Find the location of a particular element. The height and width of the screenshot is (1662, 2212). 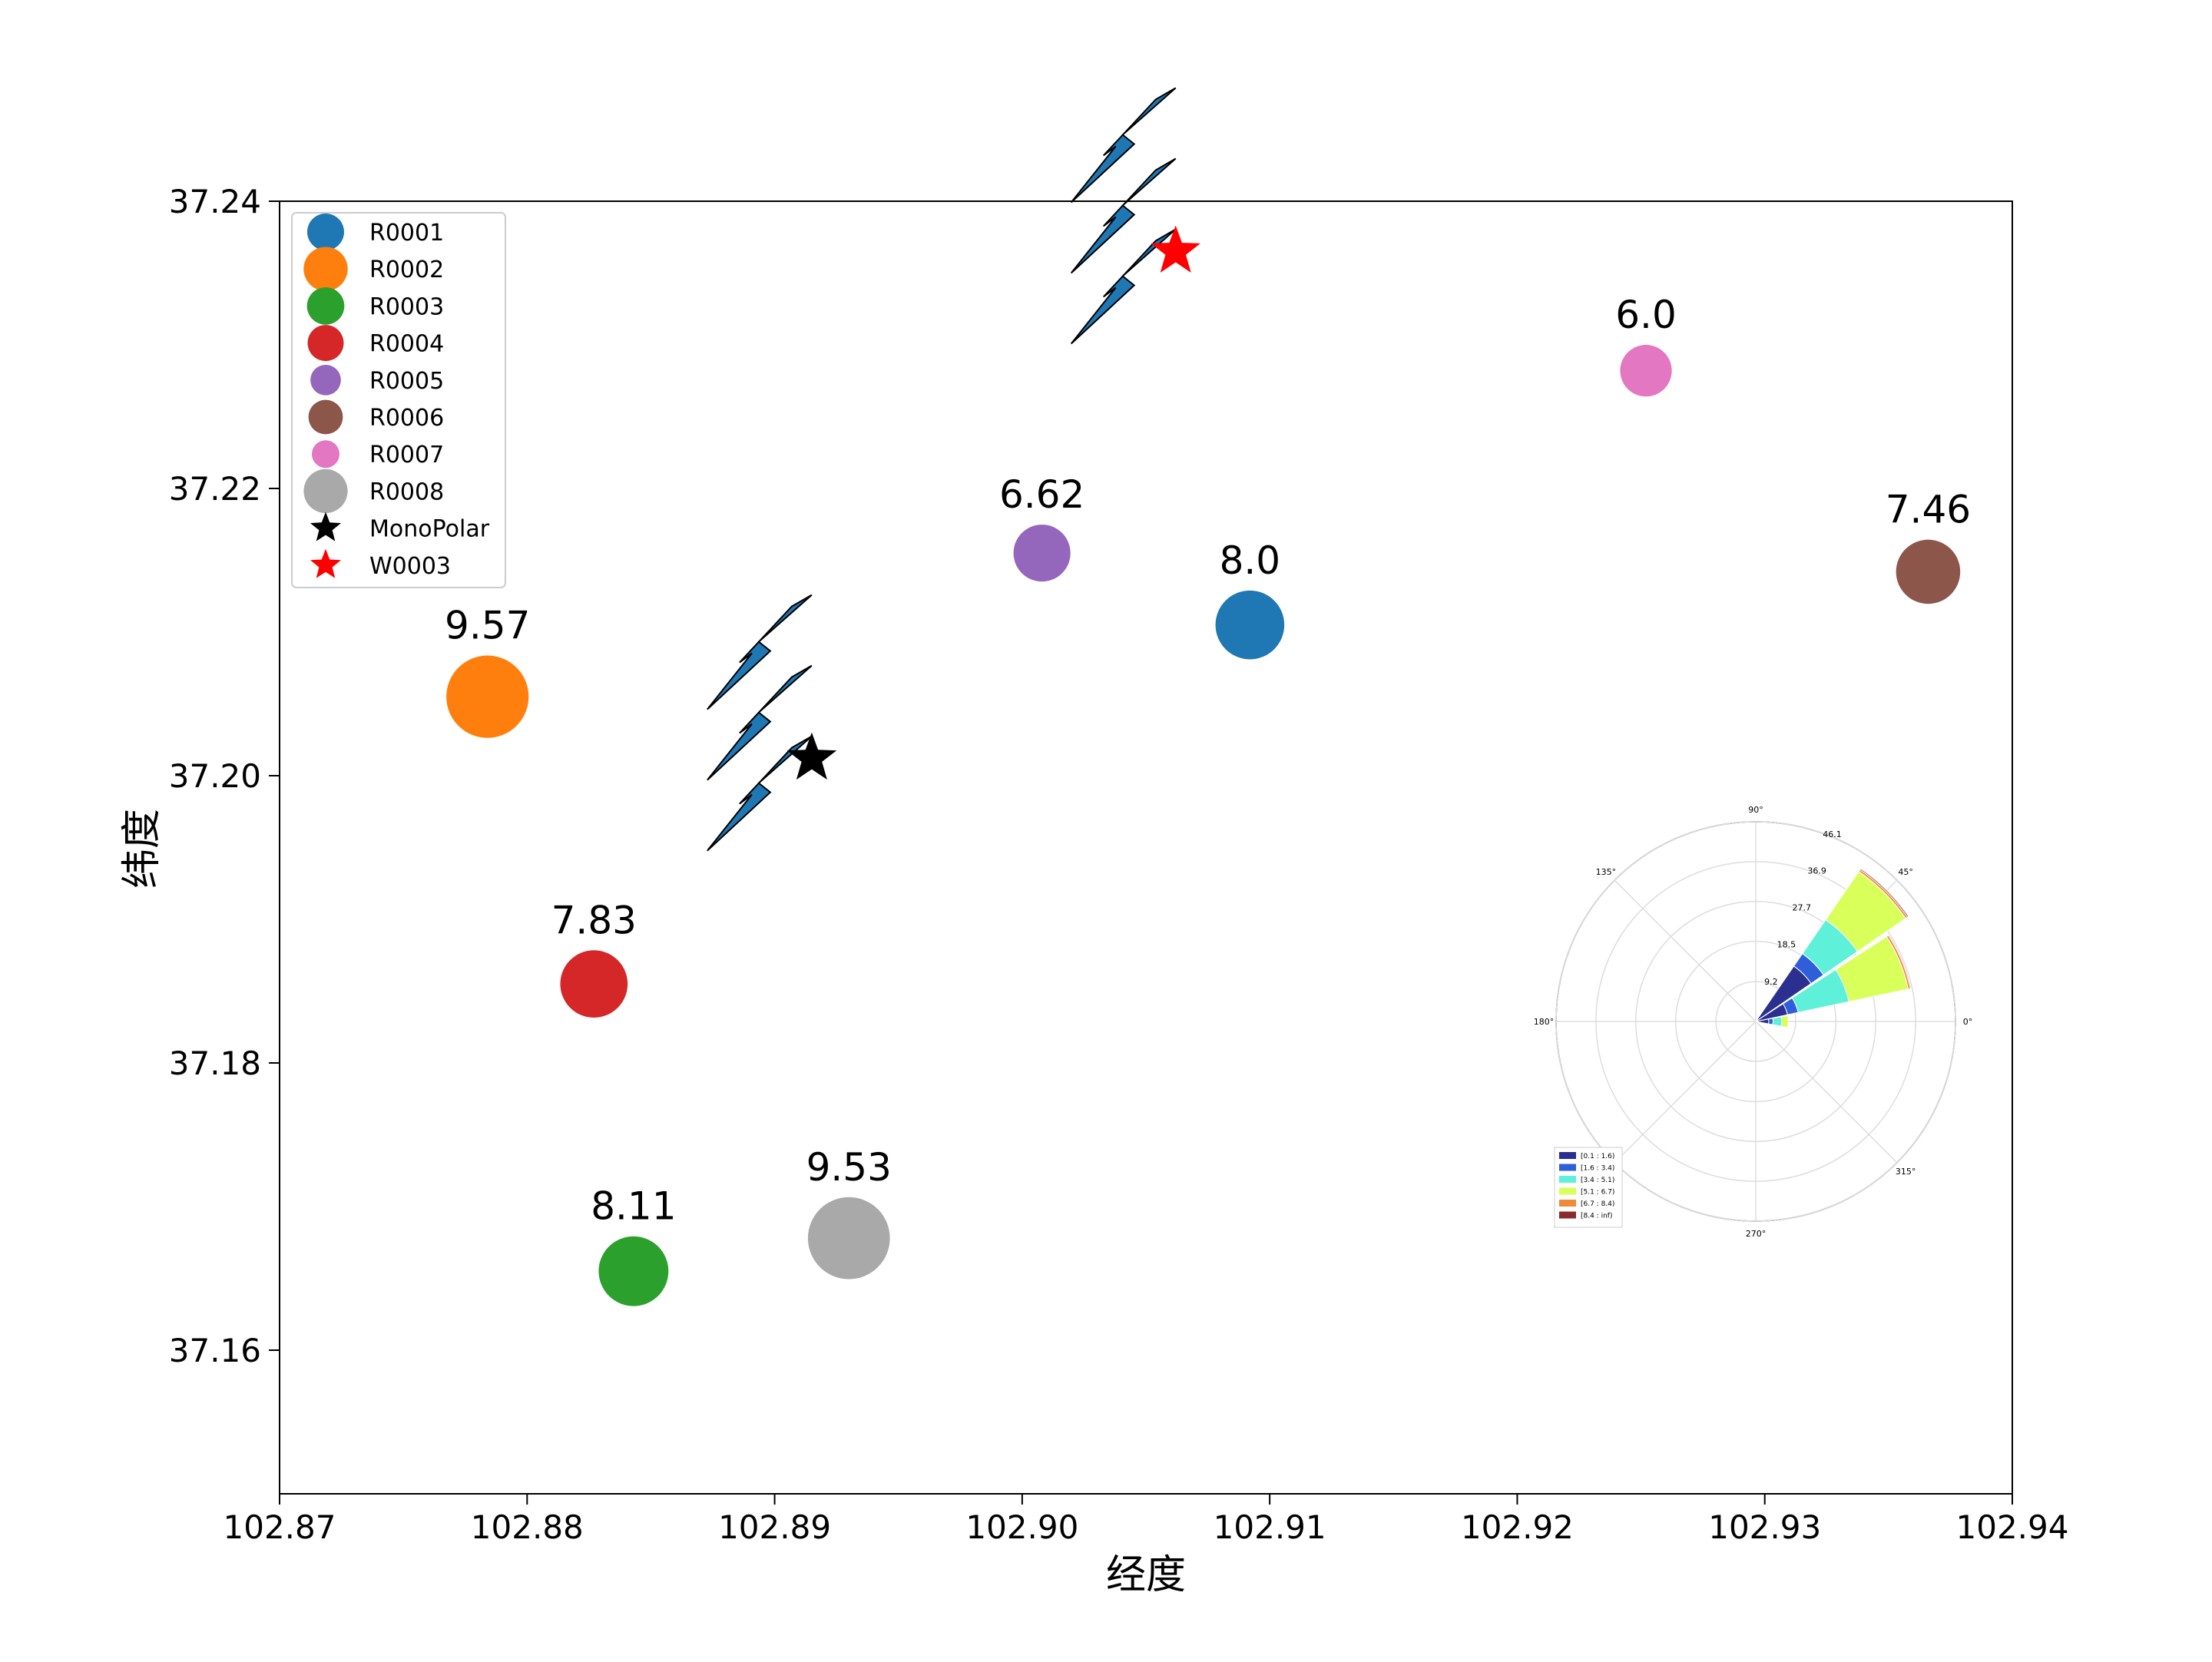

windrose-radial-label: 9.2 is located at coordinates (1771, 982).